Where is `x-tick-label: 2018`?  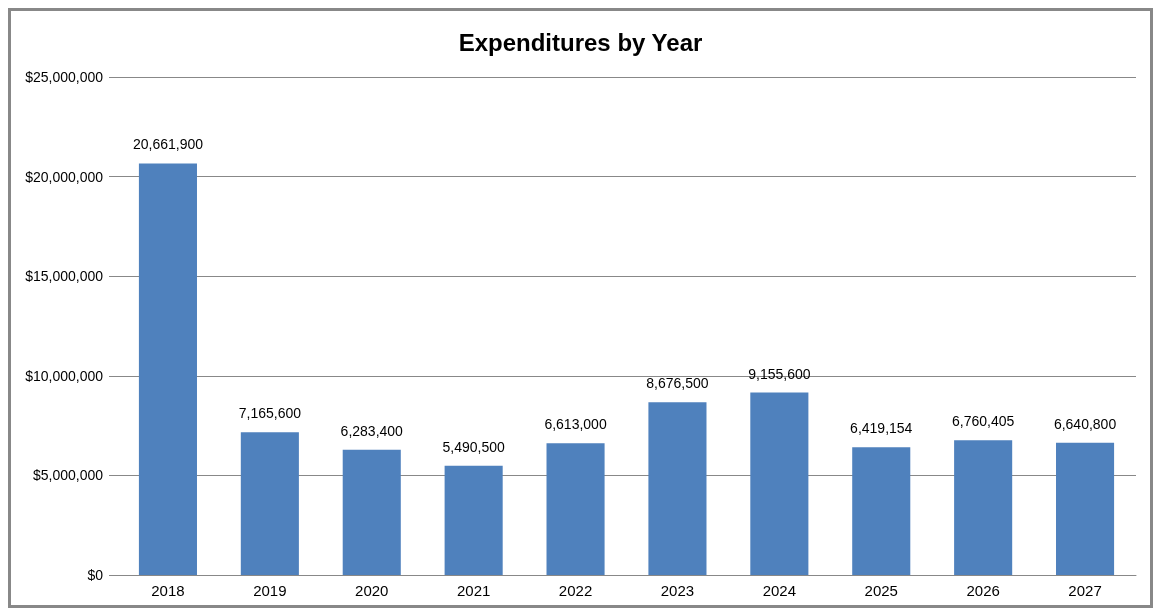 x-tick-label: 2018 is located at coordinates (168, 590).